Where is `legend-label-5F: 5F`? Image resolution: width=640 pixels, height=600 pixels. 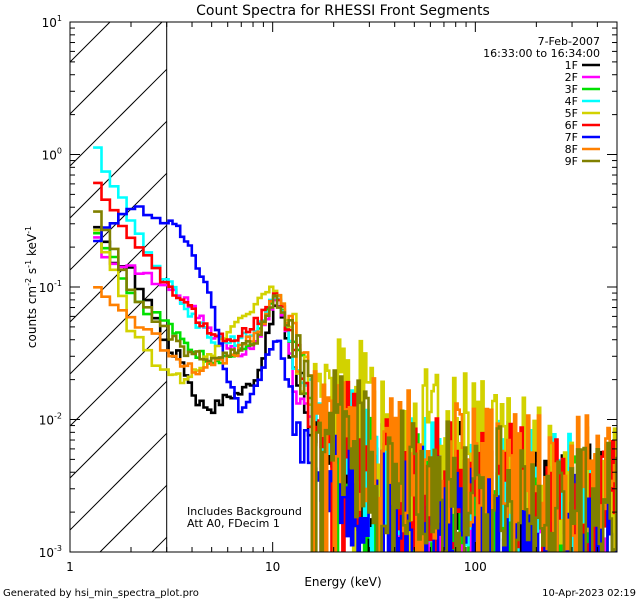 legend-label-5F: 5F is located at coordinates (571, 113).